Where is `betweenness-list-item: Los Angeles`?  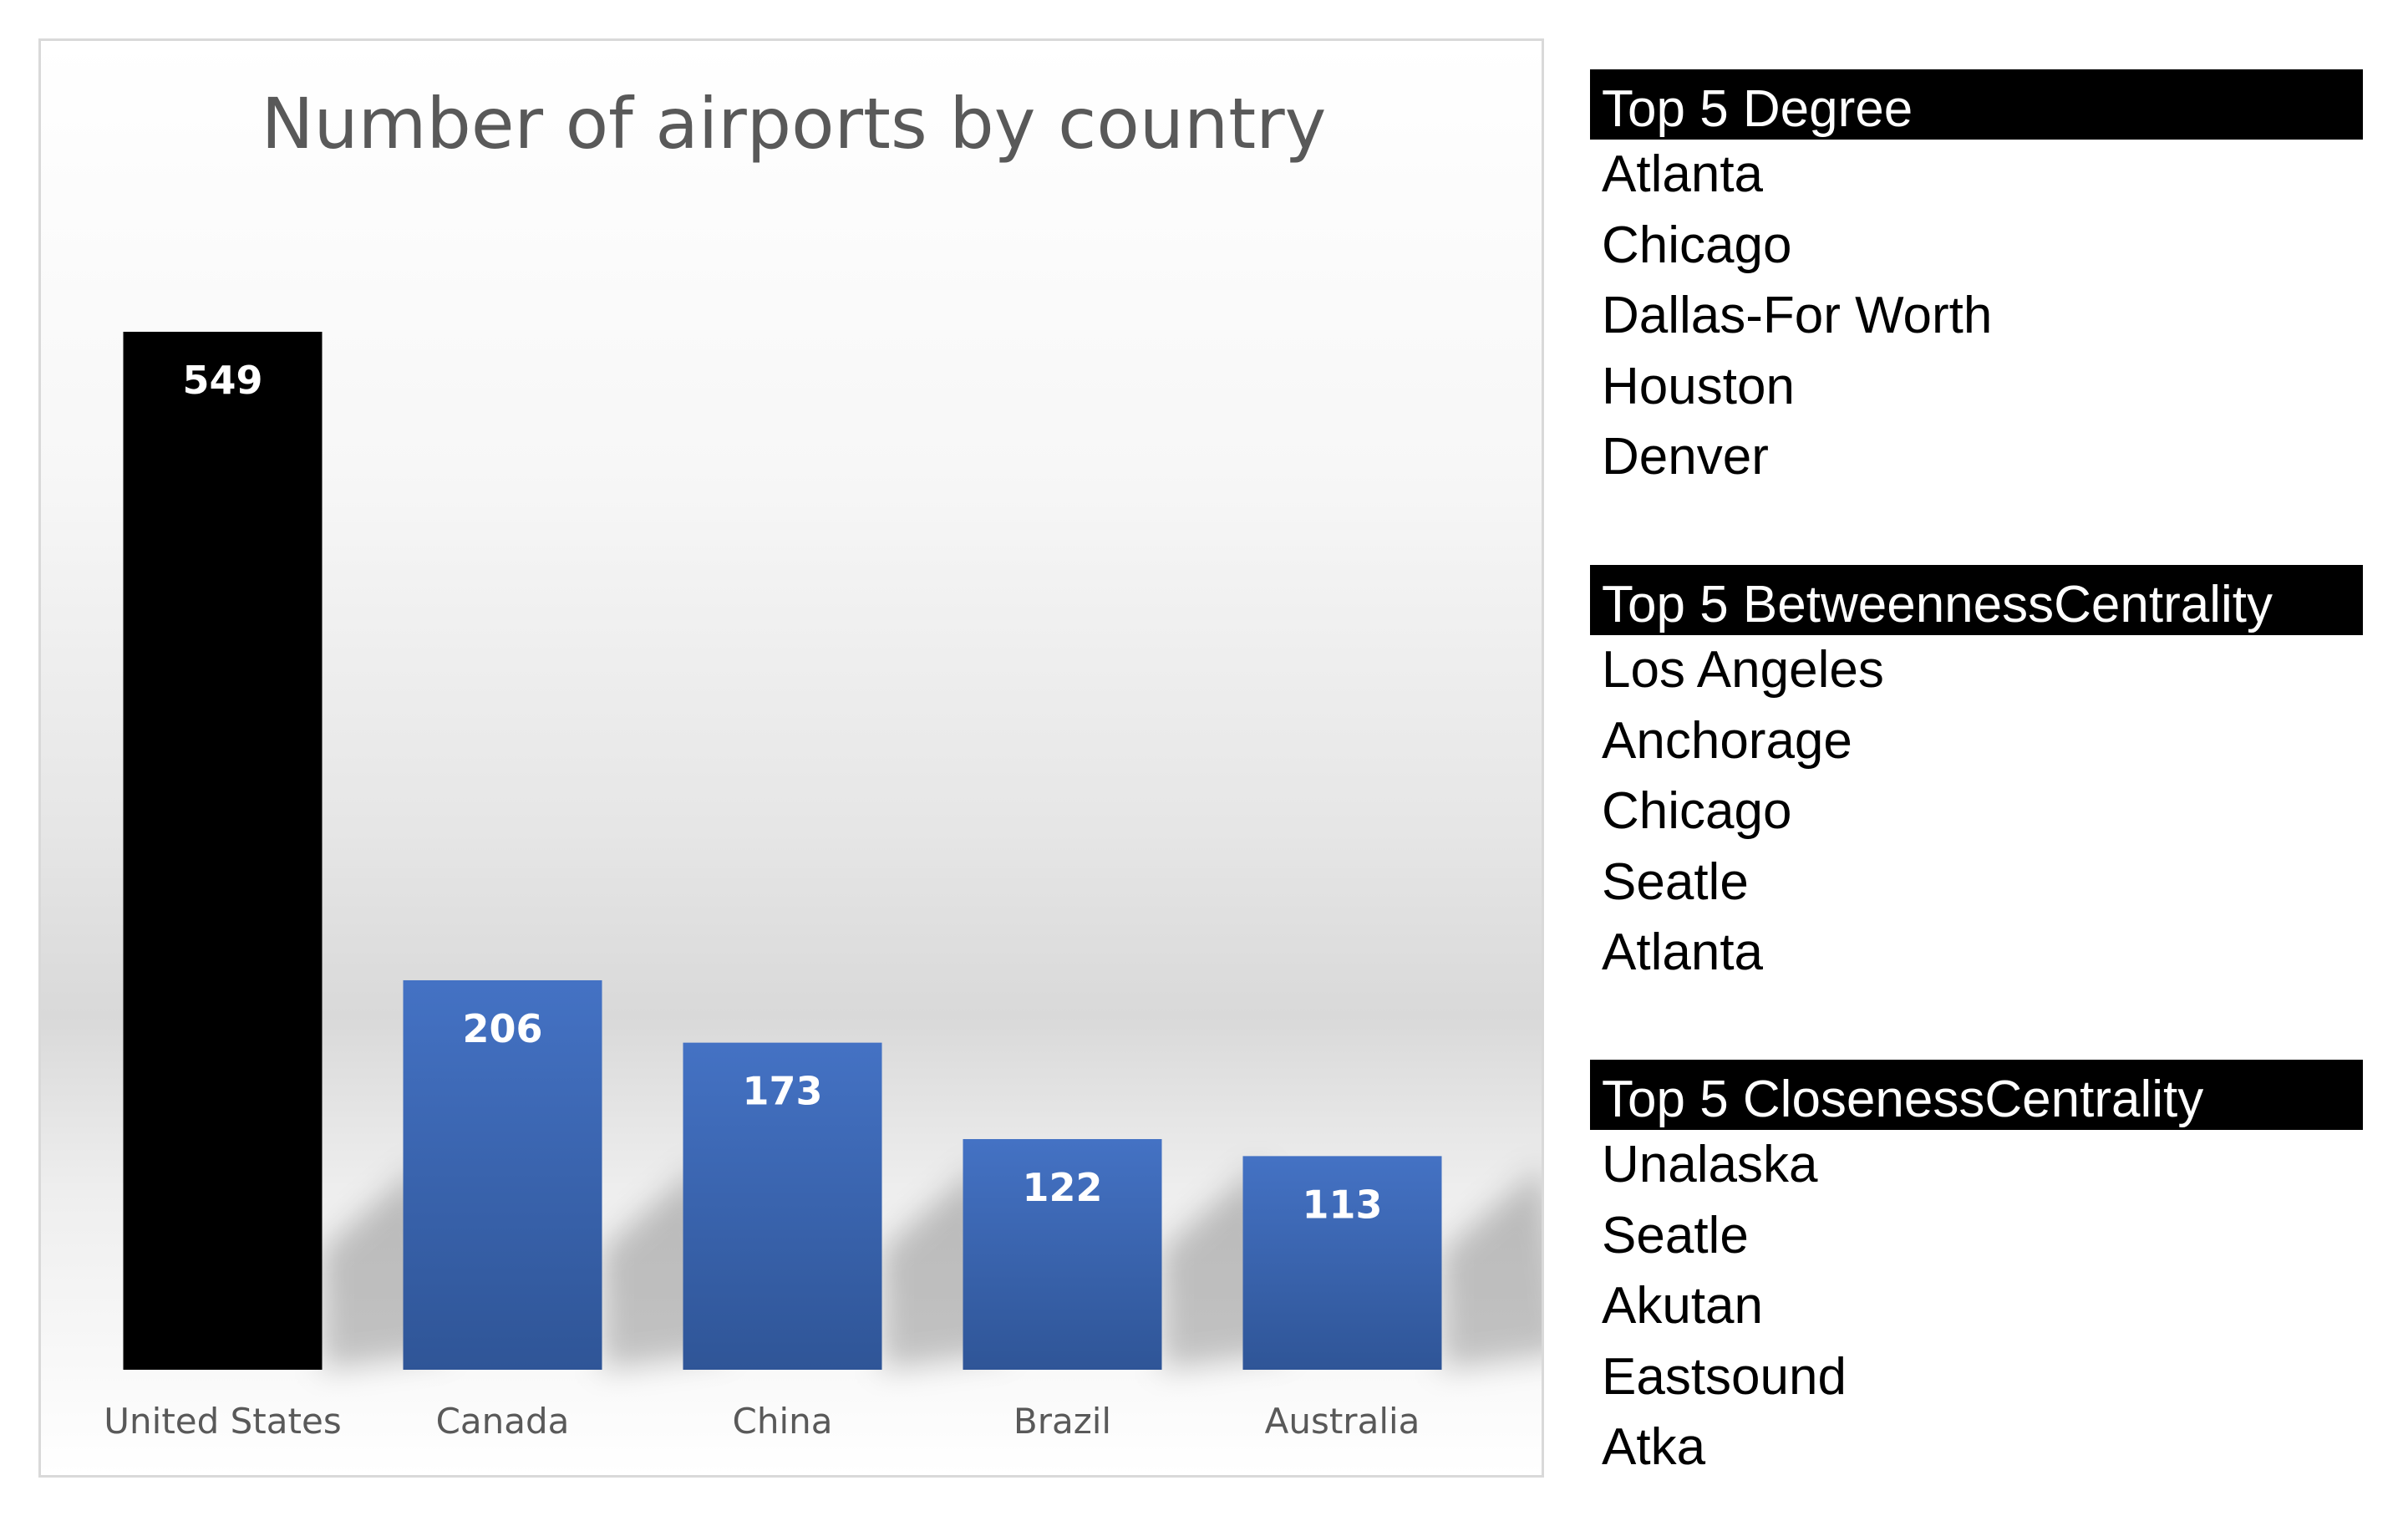 betweenness-list-item: Los Angeles is located at coordinates (1743, 670).